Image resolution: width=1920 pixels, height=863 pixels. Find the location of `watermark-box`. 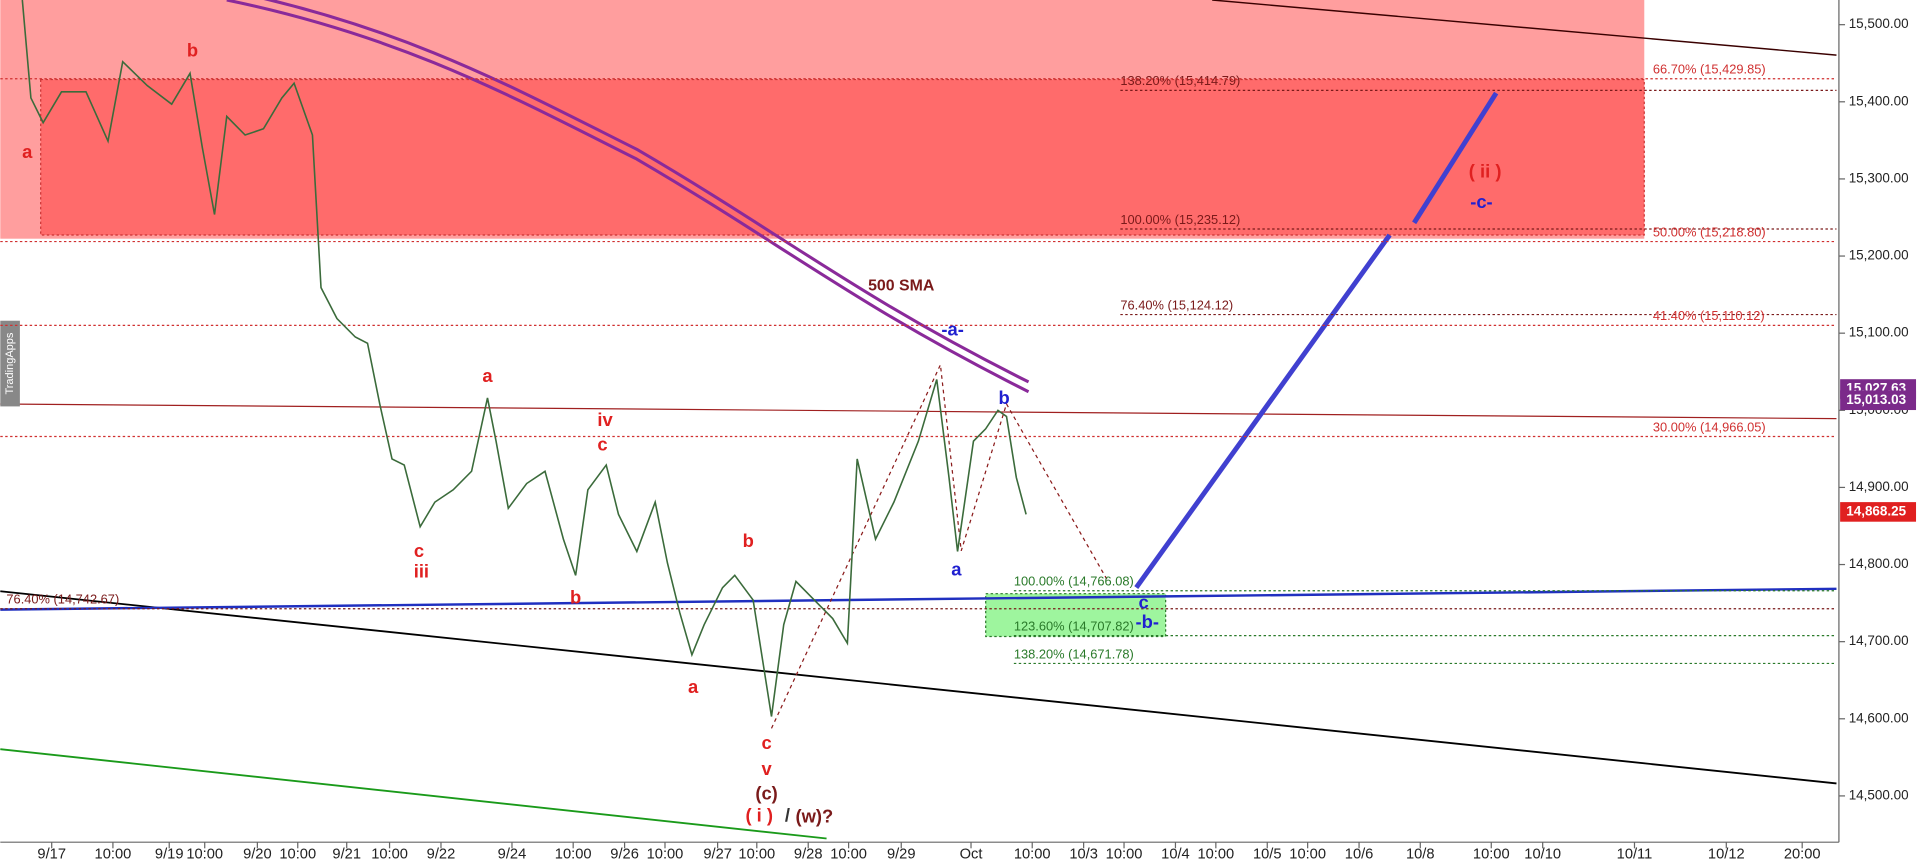

watermark-box is located at coordinates (10, 363).